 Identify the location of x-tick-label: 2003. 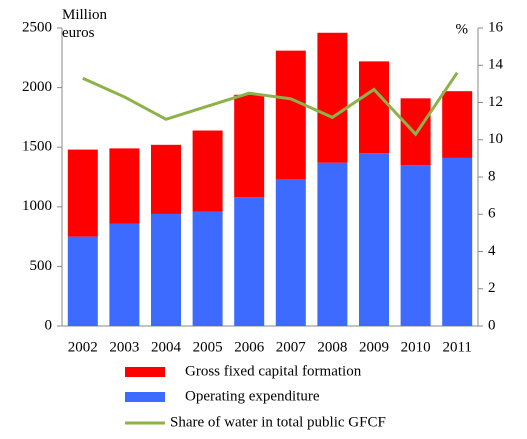
(124, 347).